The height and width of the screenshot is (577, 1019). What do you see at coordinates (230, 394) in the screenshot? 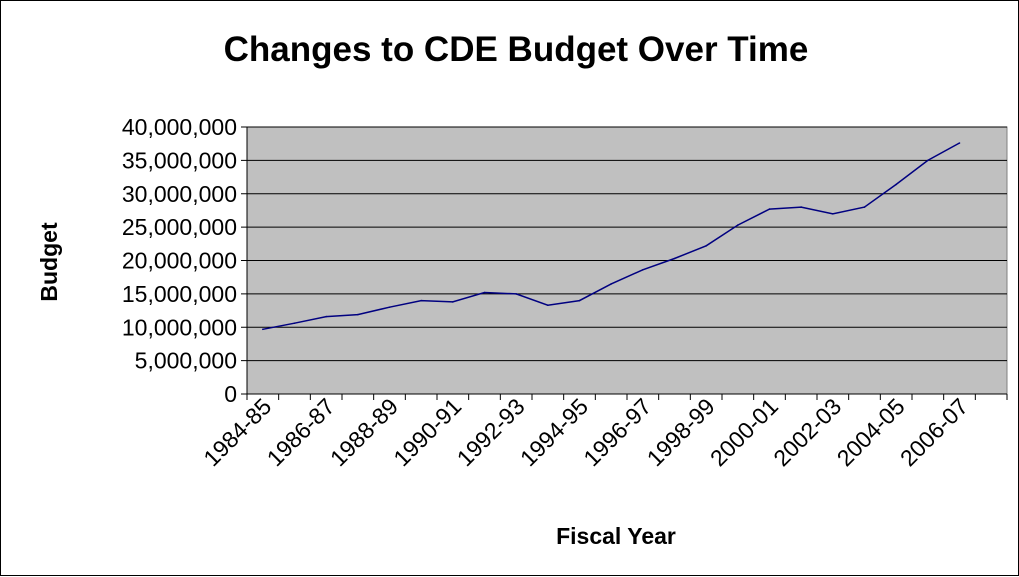
I see `y-tick-label: 0` at bounding box center [230, 394].